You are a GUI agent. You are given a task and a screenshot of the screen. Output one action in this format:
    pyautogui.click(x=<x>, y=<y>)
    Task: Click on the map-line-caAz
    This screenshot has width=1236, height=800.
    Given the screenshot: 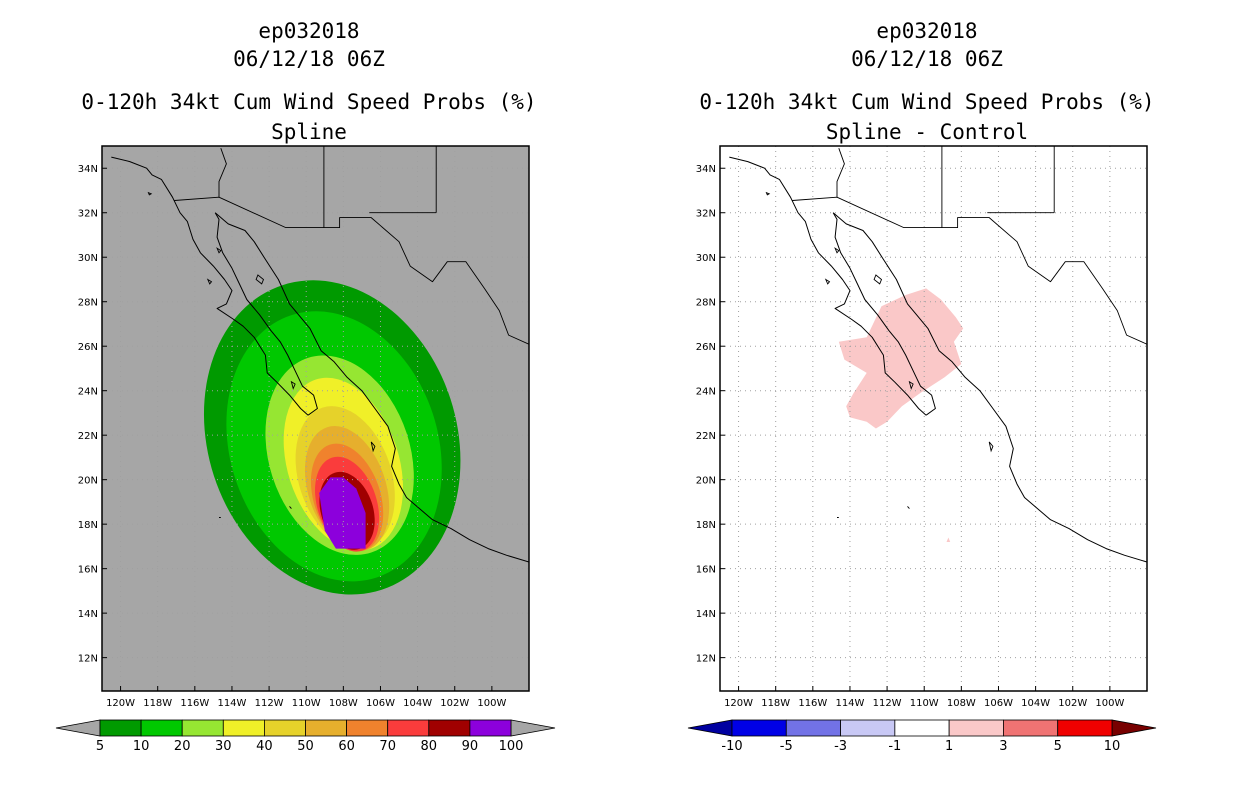 What is the action you would take?
    pyautogui.click(x=840, y=173)
    